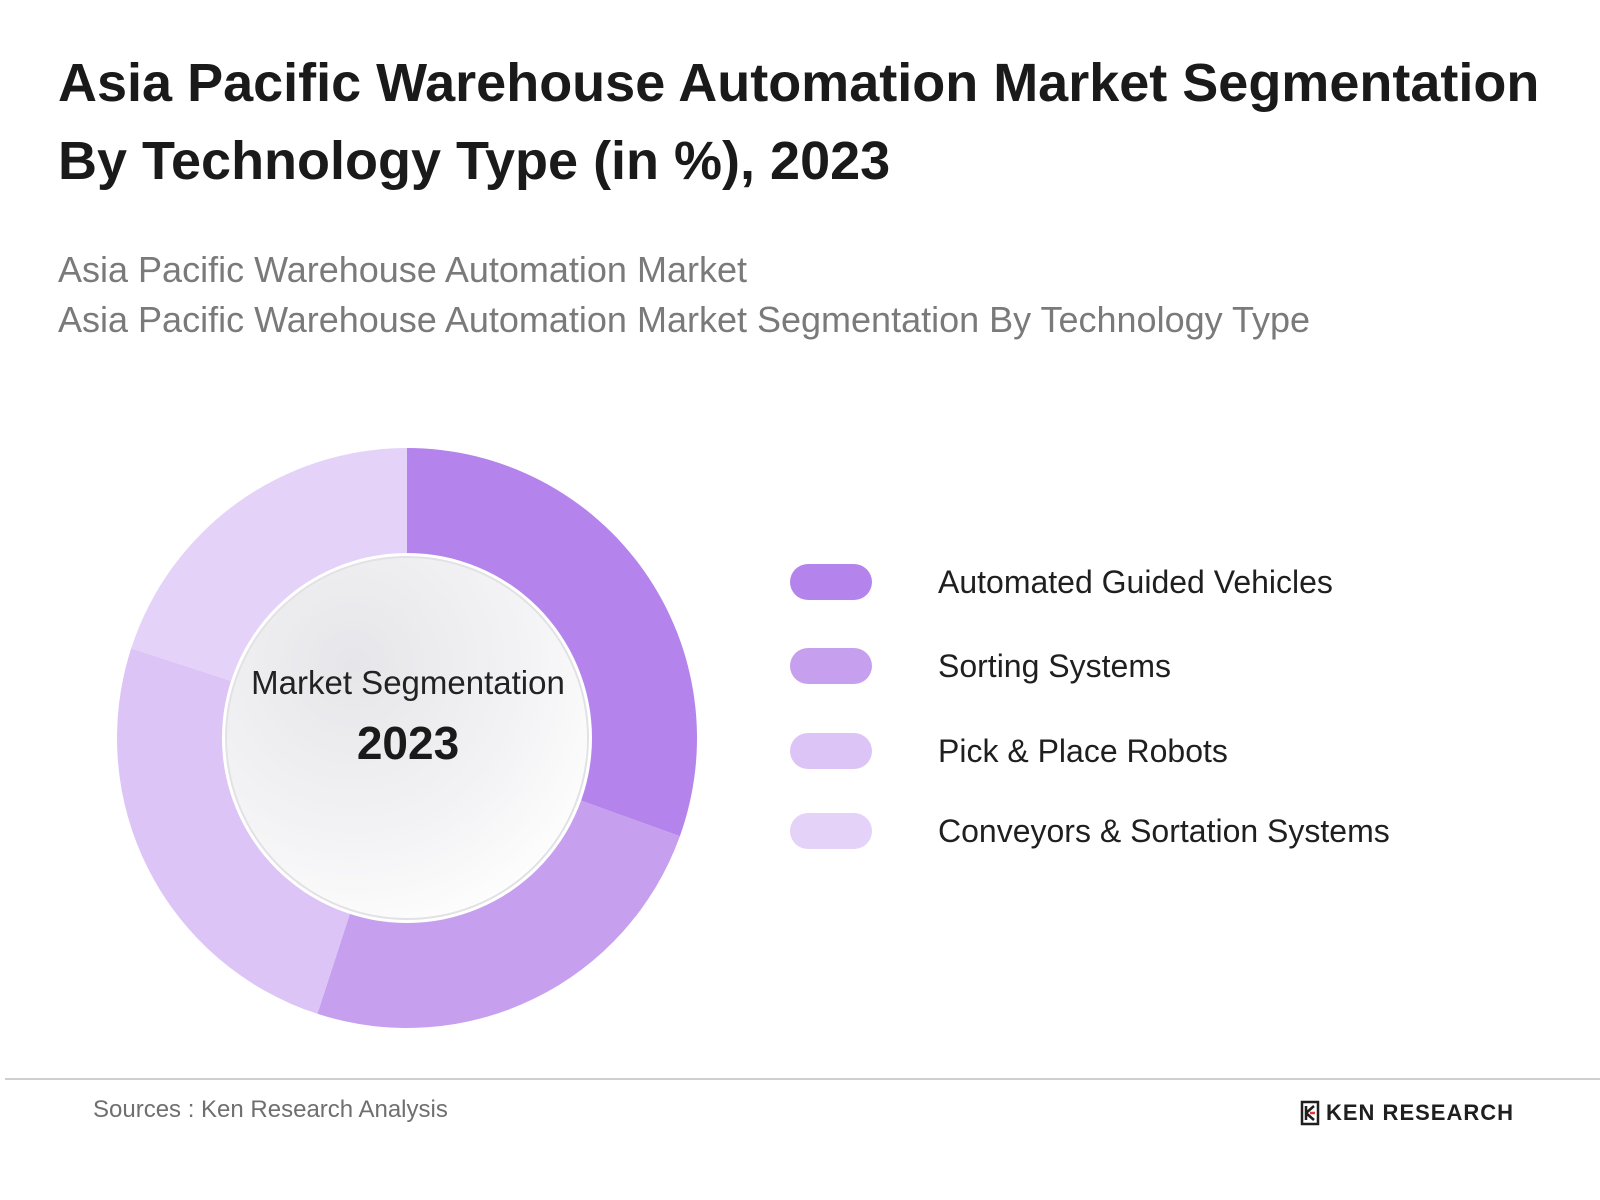 The width and height of the screenshot is (1600, 1200). I want to click on brand-logo: KEN RESEARCH, so click(1407, 1113).